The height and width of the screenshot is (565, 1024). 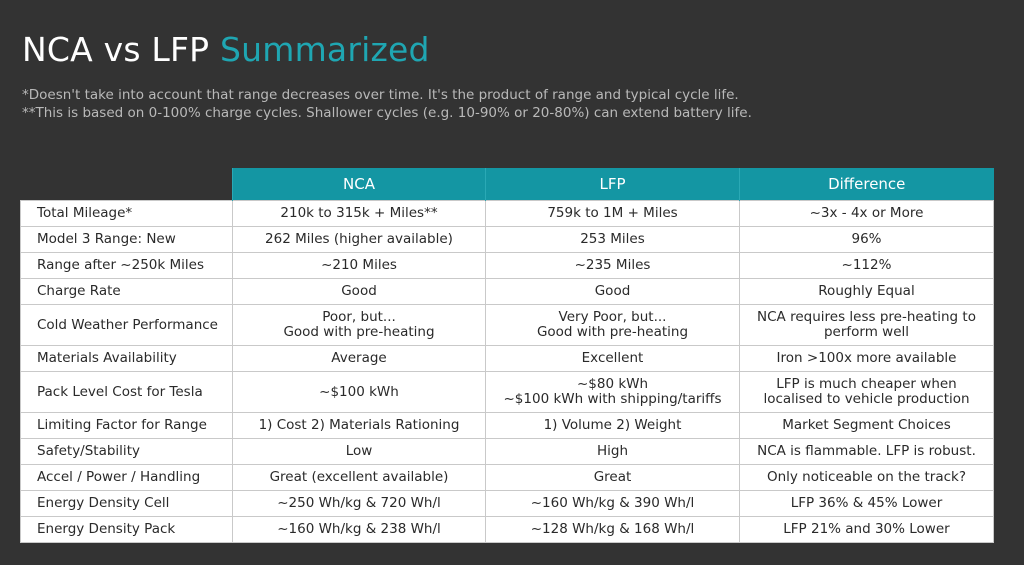 I want to click on cell-line: Good, so click(x=612, y=291).